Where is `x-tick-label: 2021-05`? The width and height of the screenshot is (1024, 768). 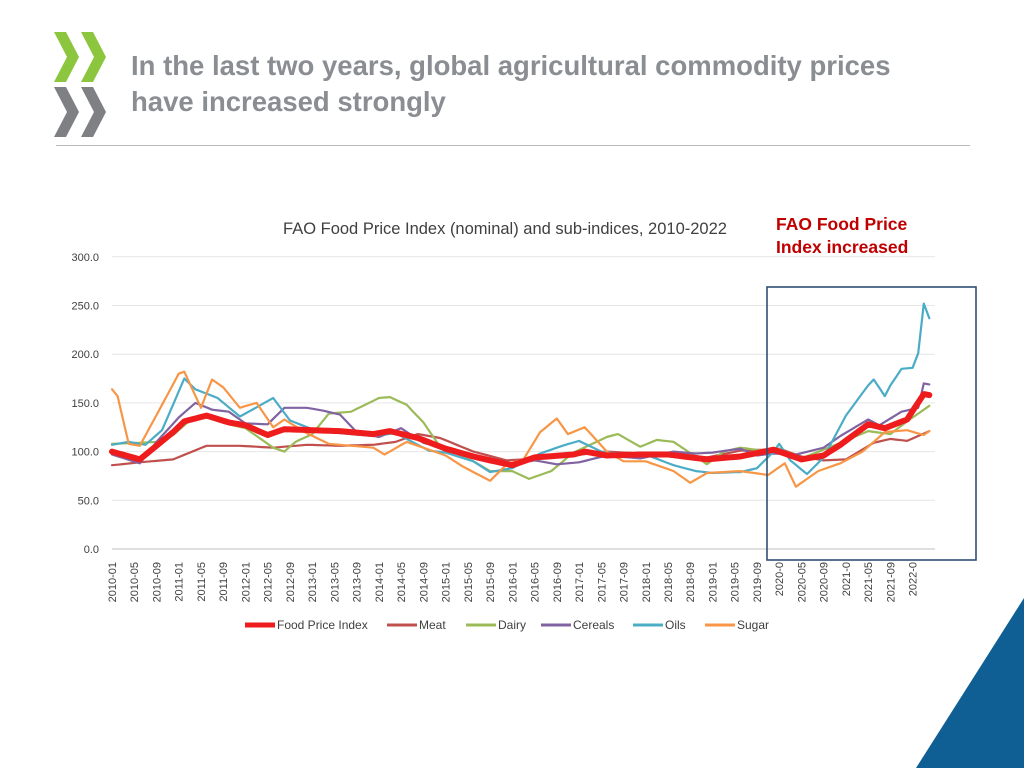 x-tick-label: 2021-05 is located at coordinates (869, 582).